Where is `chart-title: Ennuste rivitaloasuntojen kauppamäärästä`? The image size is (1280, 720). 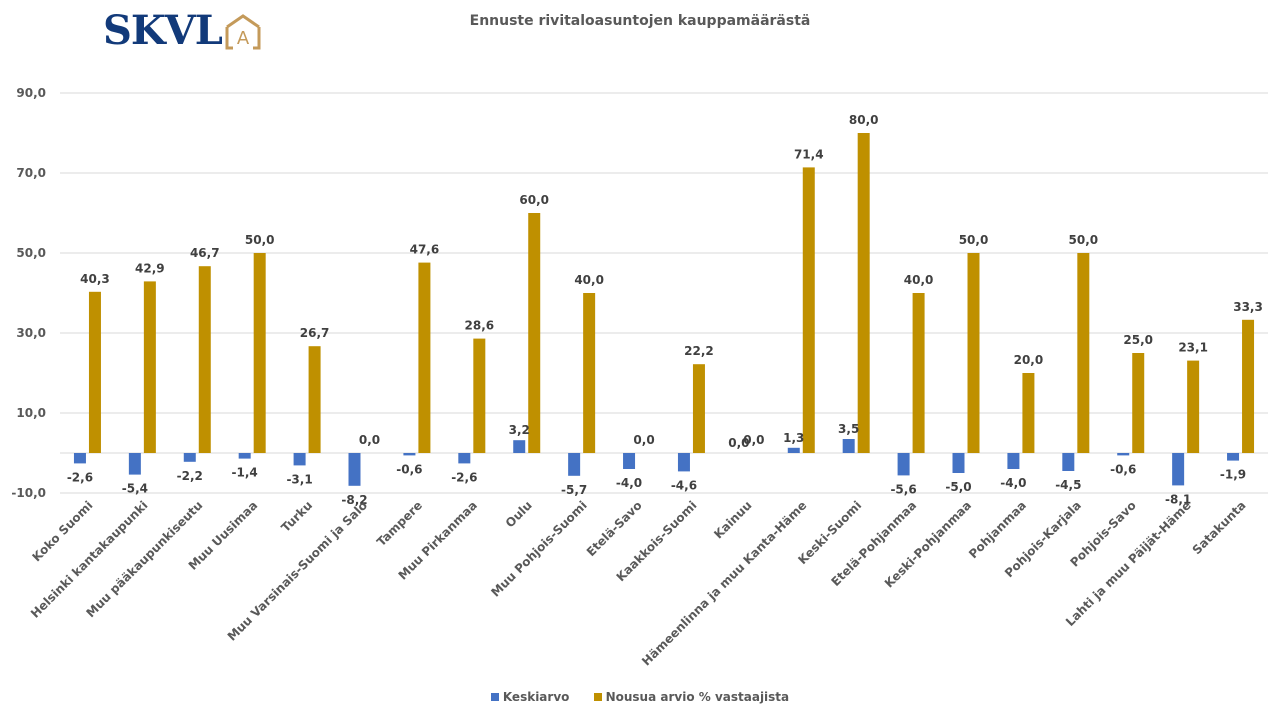 chart-title: Ennuste rivitaloasuntojen kauppamäärästä is located at coordinates (640, 21).